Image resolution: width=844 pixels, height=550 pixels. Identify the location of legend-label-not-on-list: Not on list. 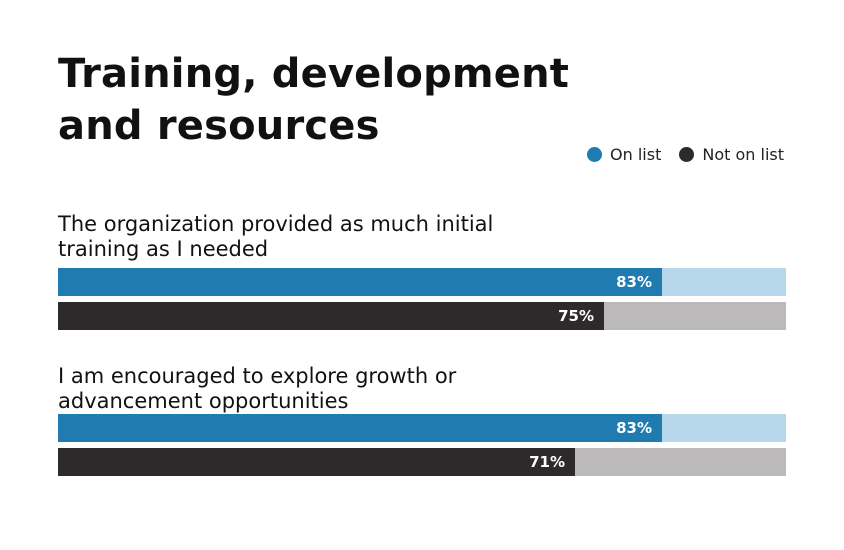
(743, 154).